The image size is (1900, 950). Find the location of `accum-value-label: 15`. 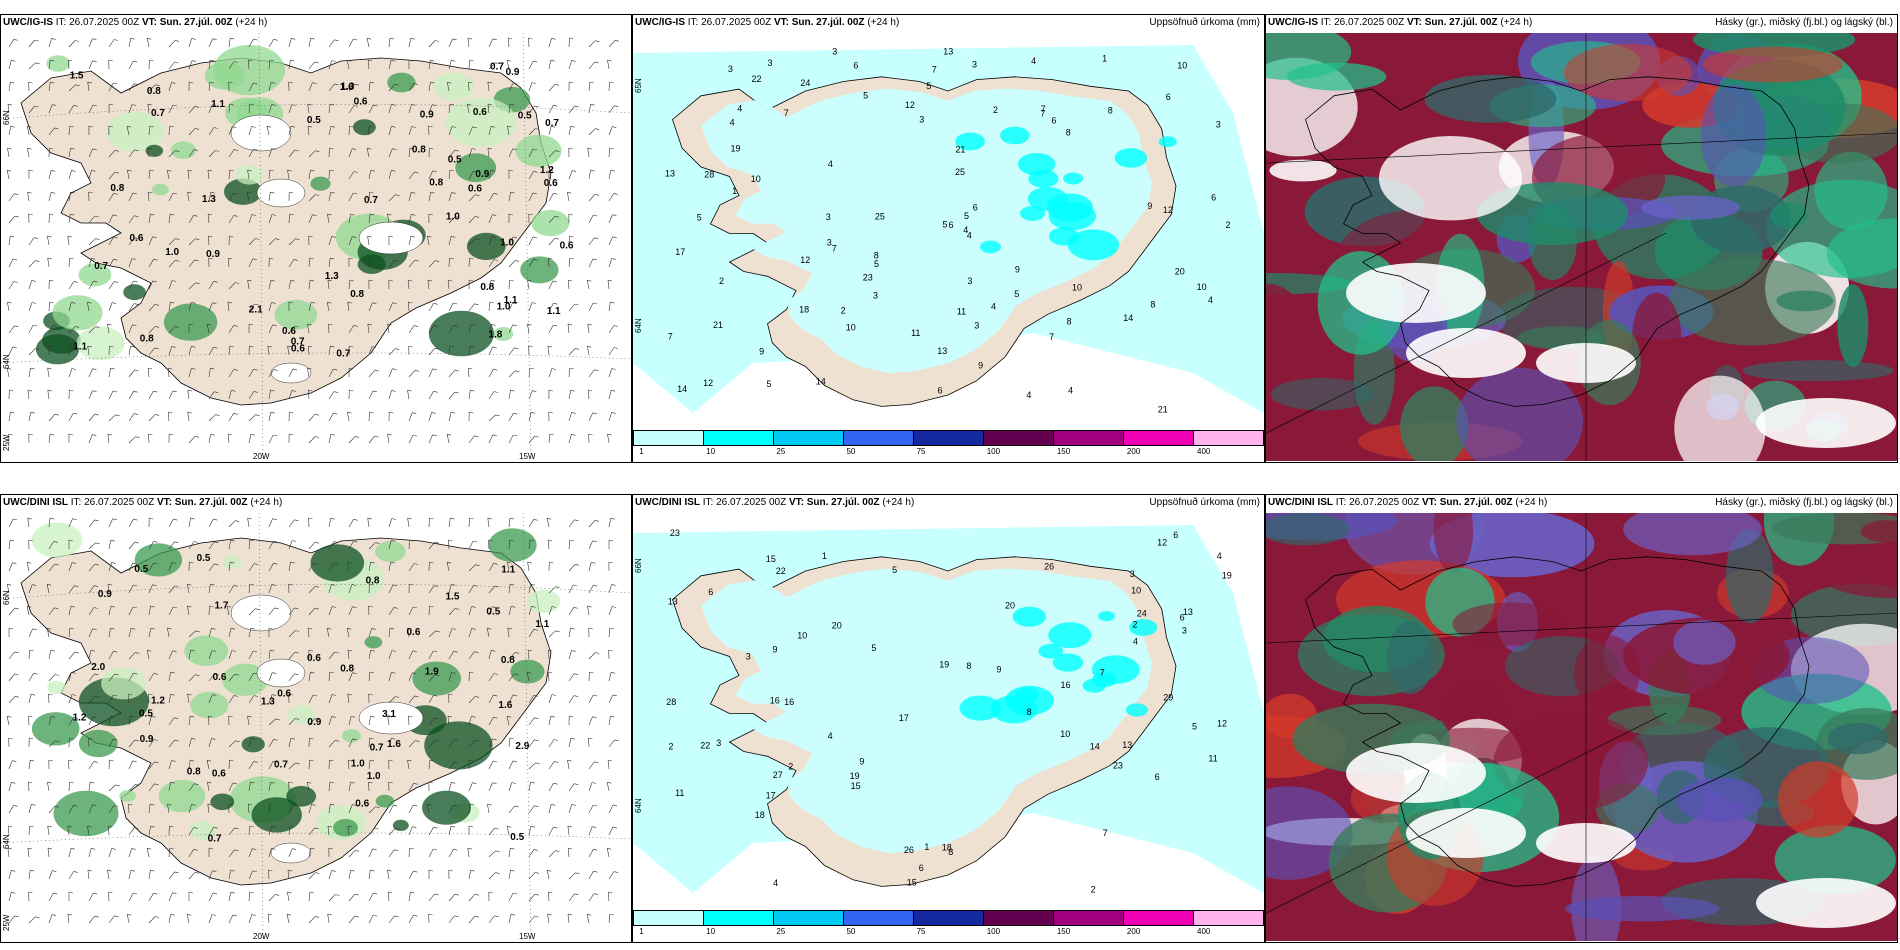

accum-value-label: 15 is located at coordinates (771, 559).